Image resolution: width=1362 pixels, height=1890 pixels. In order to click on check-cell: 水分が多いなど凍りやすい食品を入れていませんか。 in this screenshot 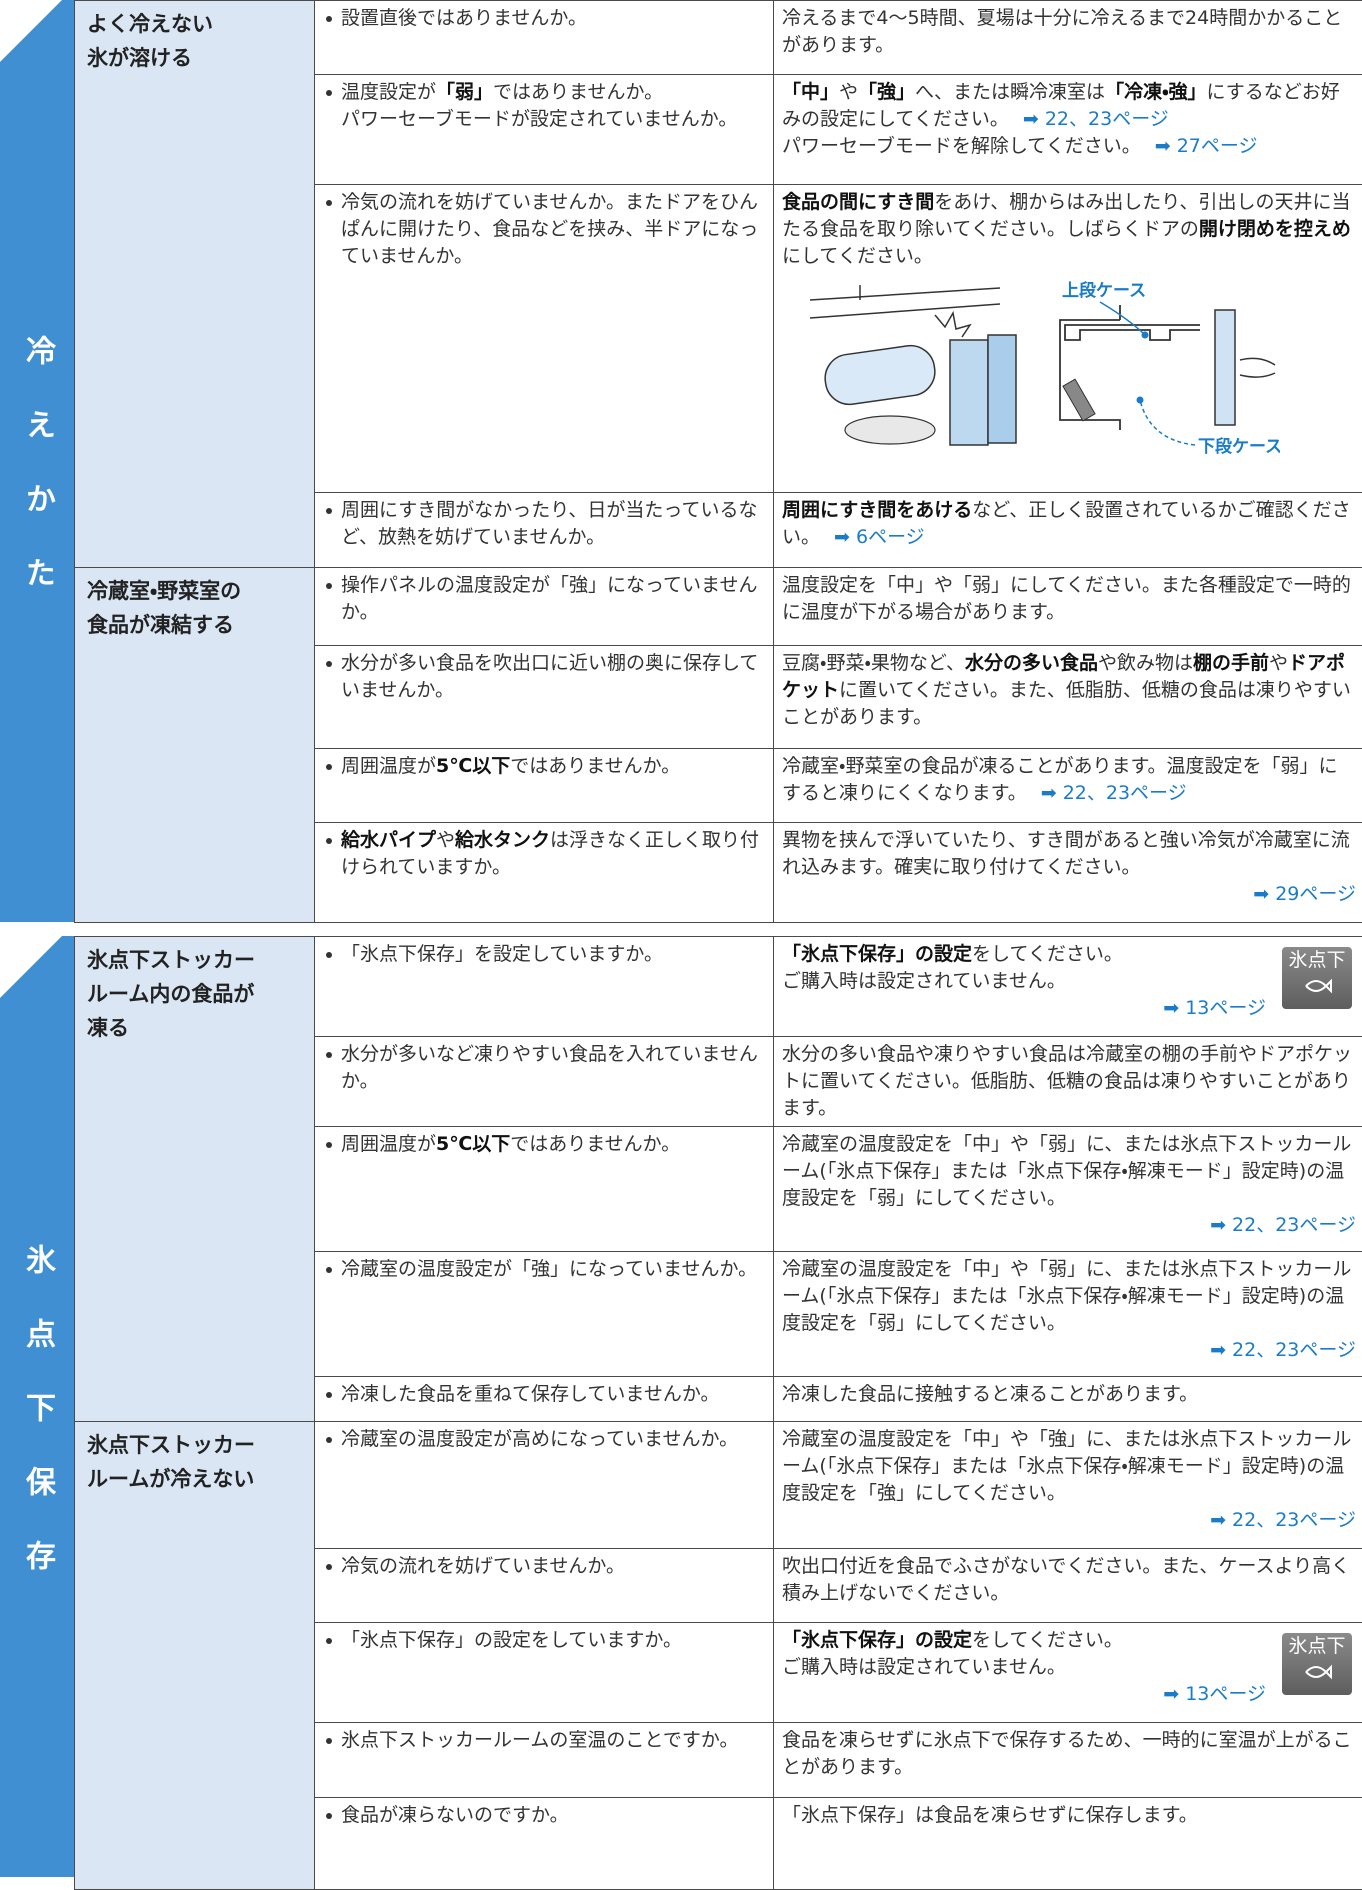, I will do `click(544, 1082)`.